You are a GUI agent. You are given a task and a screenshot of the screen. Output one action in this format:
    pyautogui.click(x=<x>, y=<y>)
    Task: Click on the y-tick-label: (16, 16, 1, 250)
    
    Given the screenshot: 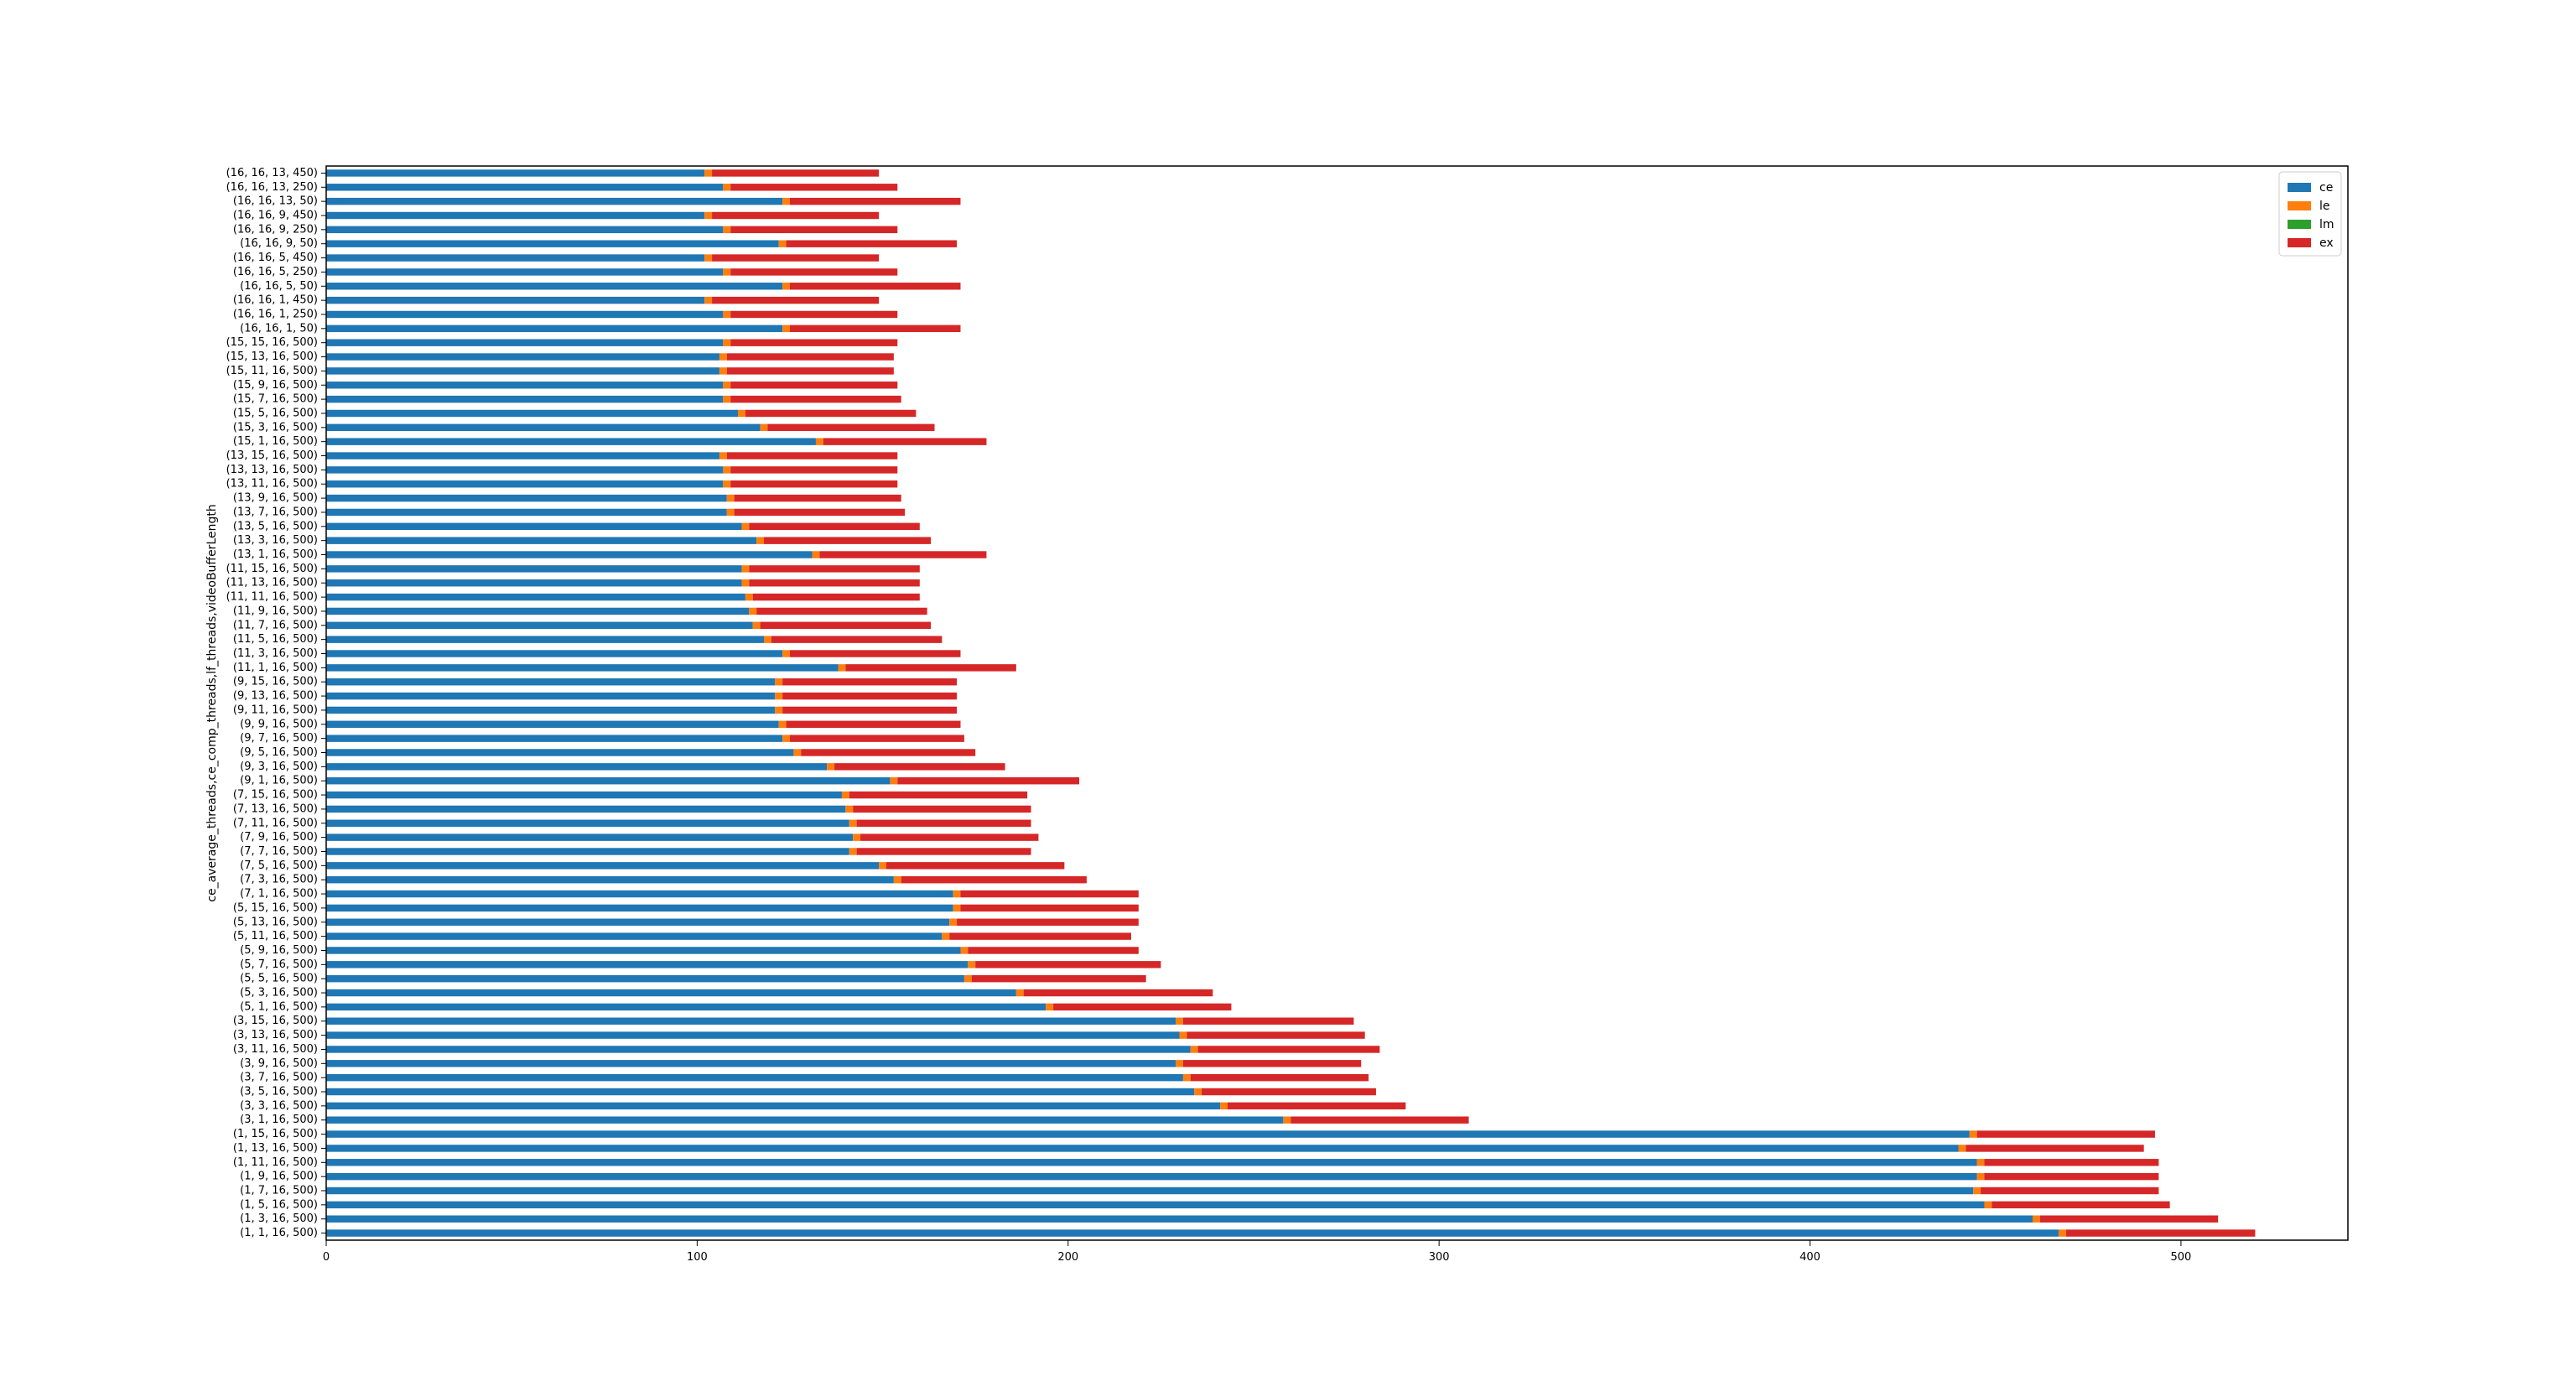 What is the action you would take?
    pyautogui.click(x=275, y=314)
    